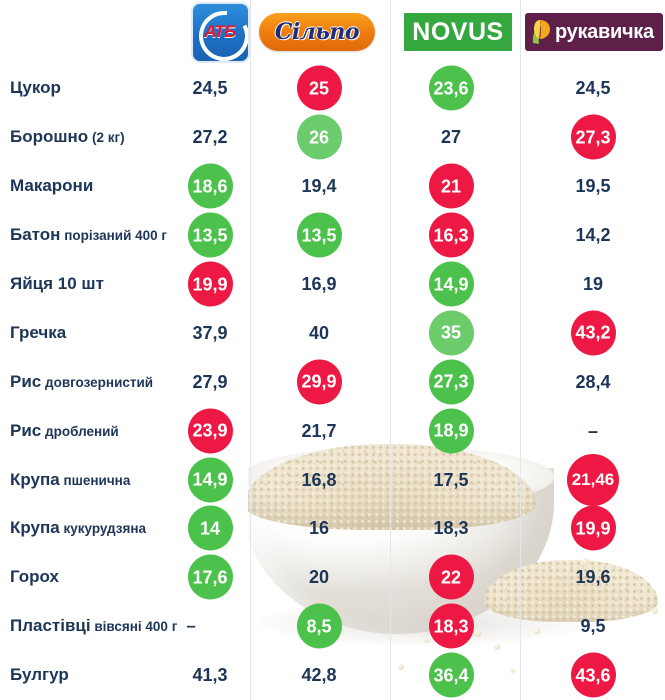 The image size is (665, 700). Describe the element at coordinates (103, 529) in the screenshot. I see `product-name-qualifier: кукурудзяна` at that location.